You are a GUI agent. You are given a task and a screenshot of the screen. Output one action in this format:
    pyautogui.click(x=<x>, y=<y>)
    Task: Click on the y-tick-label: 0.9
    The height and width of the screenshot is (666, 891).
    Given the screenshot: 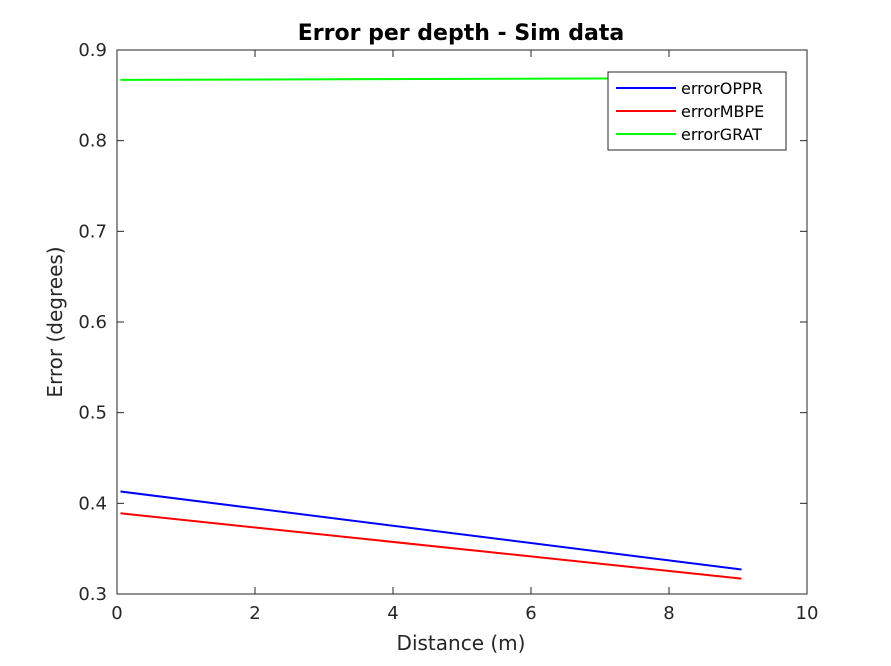 What is the action you would take?
    pyautogui.click(x=92, y=50)
    